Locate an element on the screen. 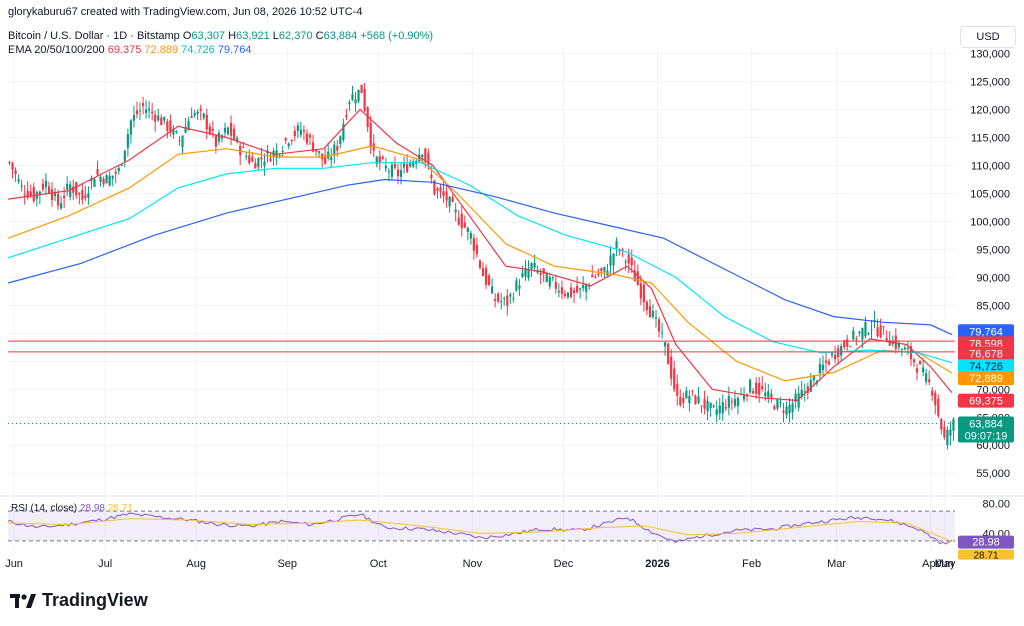 The height and width of the screenshot is (626, 1024). y-tick-label: 115,000 is located at coordinates (990, 139).